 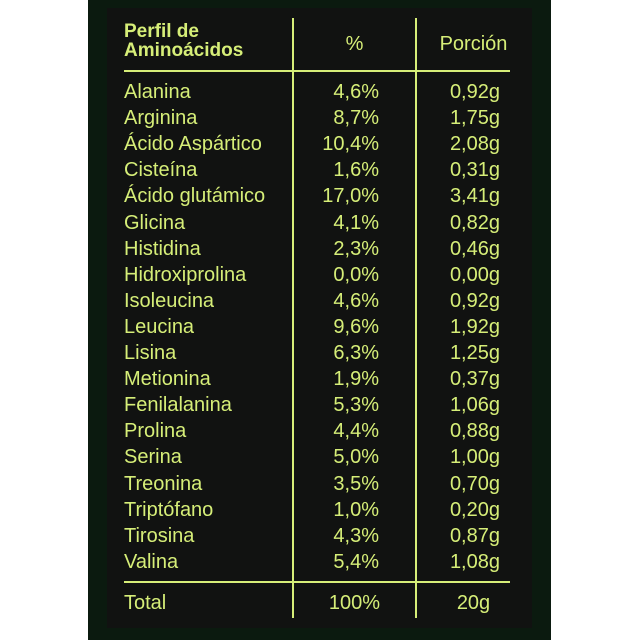 What do you see at coordinates (356, 248) in the screenshot?
I see `row-percent: 2,3%` at bounding box center [356, 248].